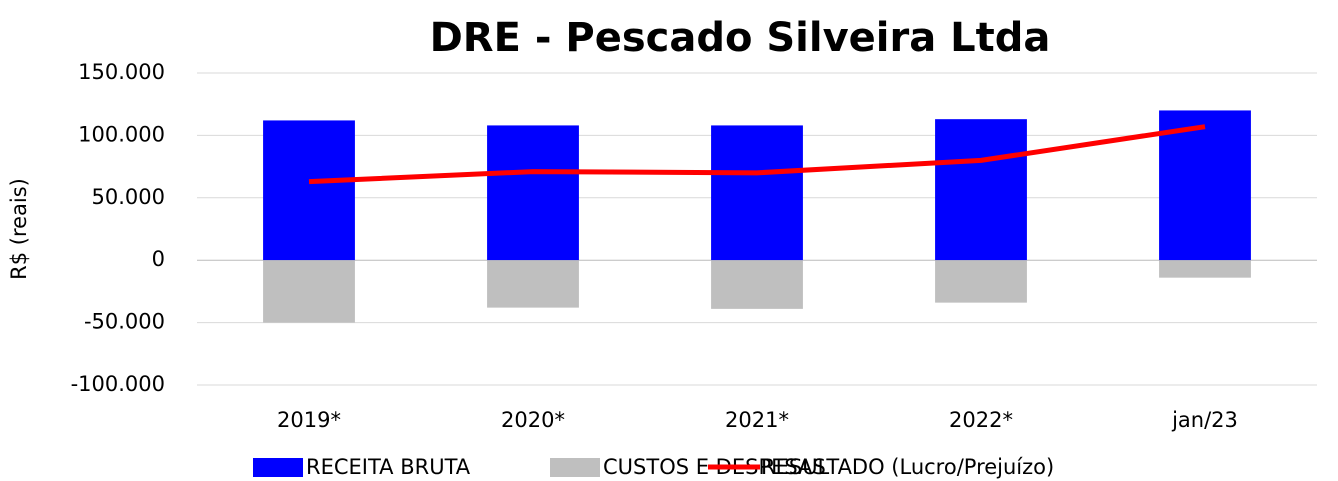 This screenshot has height=481, width=1338. Describe the element at coordinates (981, 420) in the screenshot. I see `x-tick-label: 2022*` at that location.